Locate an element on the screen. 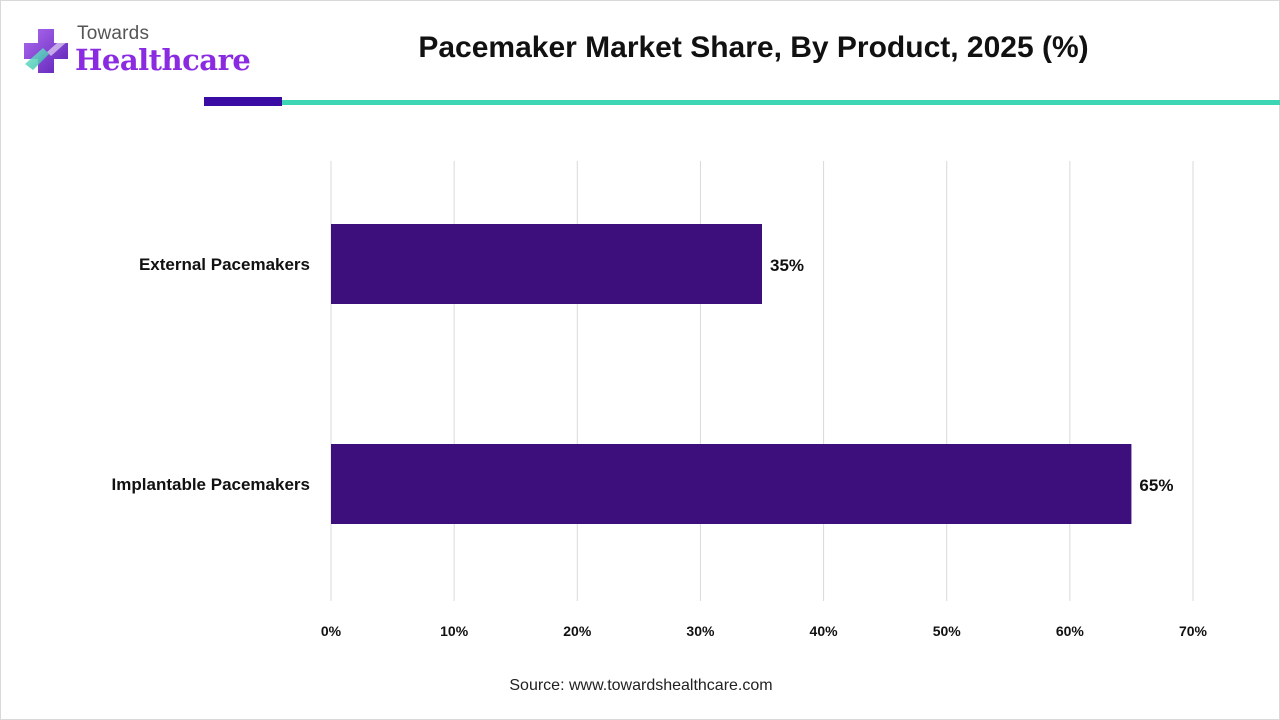 The width and height of the screenshot is (1280, 720). x-tick-label: 60% is located at coordinates (1070, 631).